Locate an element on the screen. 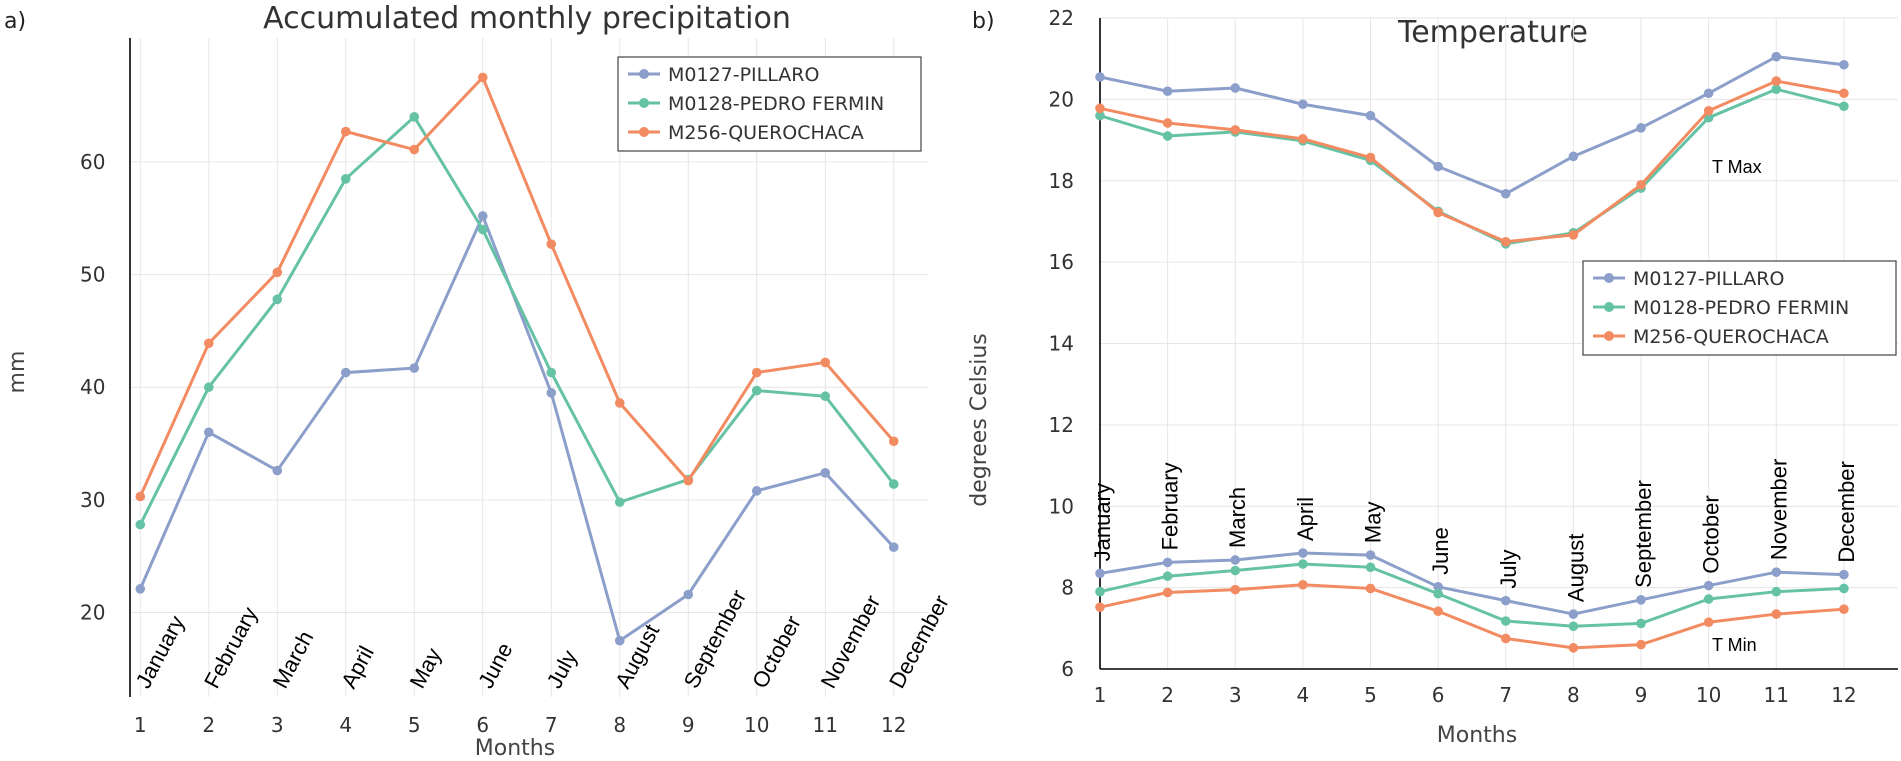 The image size is (1901, 761). temperature-month-label: January is located at coordinates (1102, 522).